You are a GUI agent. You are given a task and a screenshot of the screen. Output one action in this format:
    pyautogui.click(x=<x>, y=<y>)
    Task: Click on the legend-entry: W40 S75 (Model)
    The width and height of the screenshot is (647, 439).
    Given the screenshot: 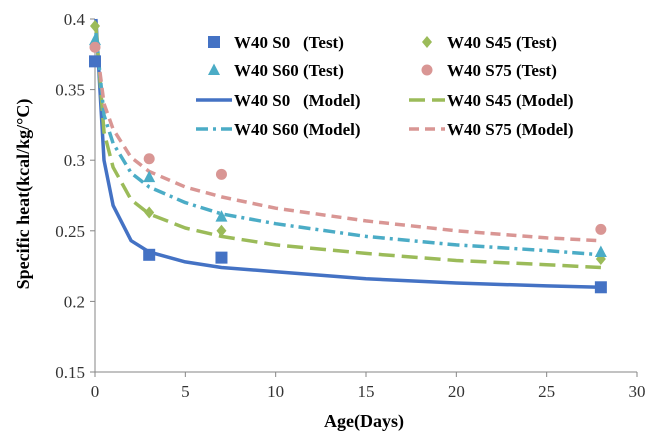 What is the action you would take?
    pyautogui.click(x=491, y=129)
    